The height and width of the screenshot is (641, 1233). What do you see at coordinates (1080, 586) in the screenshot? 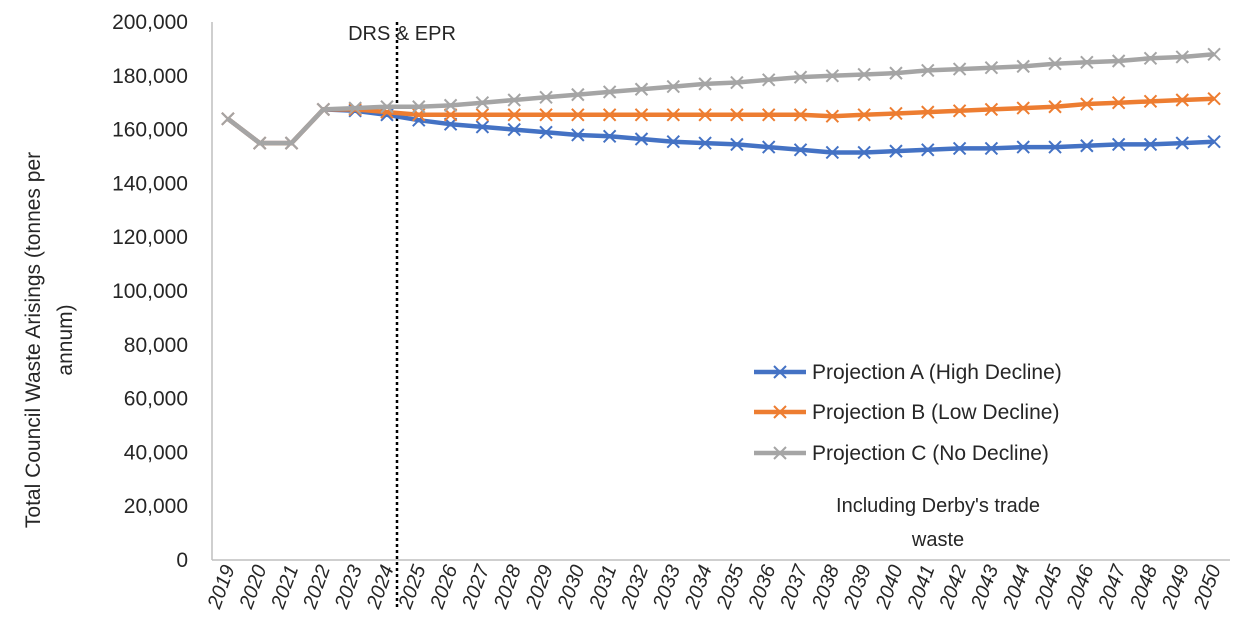
I see `x-tick-label: 2046` at bounding box center [1080, 586].